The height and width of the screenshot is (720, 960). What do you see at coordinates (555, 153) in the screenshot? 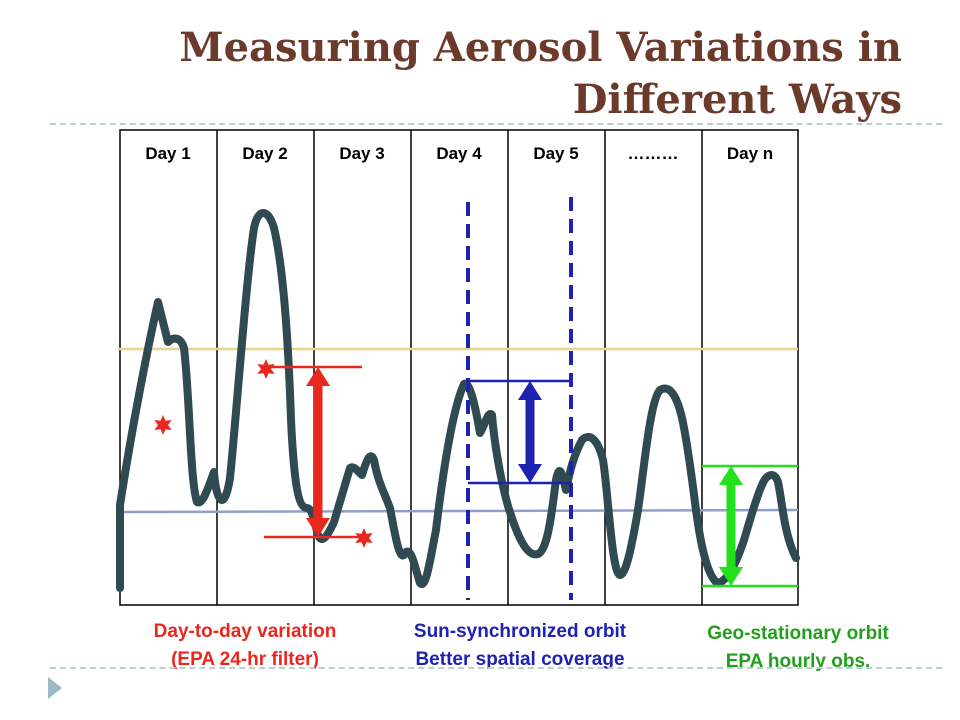
I see `column-header-day-5: Day 5` at bounding box center [555, 153].